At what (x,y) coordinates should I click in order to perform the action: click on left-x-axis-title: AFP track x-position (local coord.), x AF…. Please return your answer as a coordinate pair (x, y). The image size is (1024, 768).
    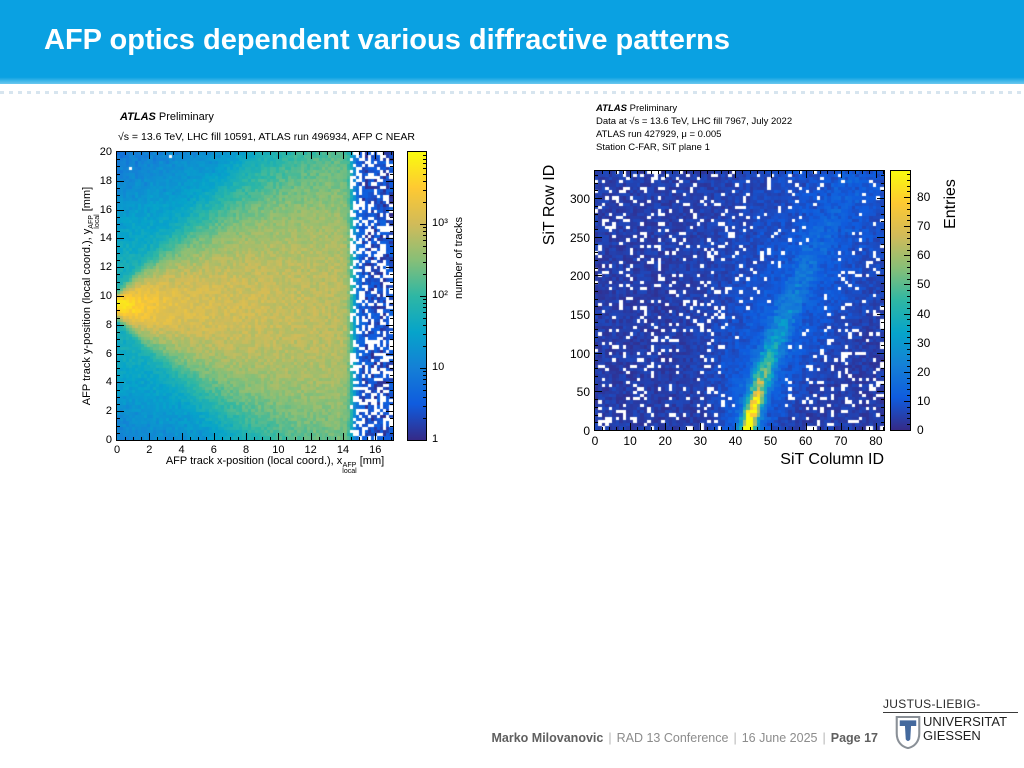
    Looking at the image, I should click on (275, 465).